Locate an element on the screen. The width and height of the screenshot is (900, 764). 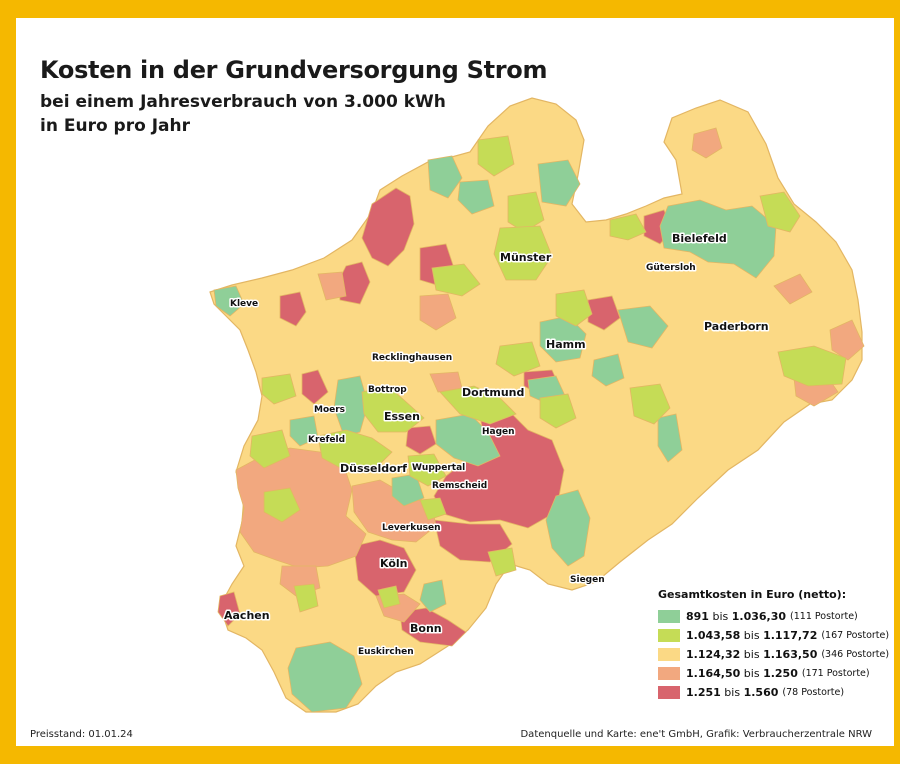
legend-title: Gesamtkosten in Euro (netto): is located at coordinates (752, 594).